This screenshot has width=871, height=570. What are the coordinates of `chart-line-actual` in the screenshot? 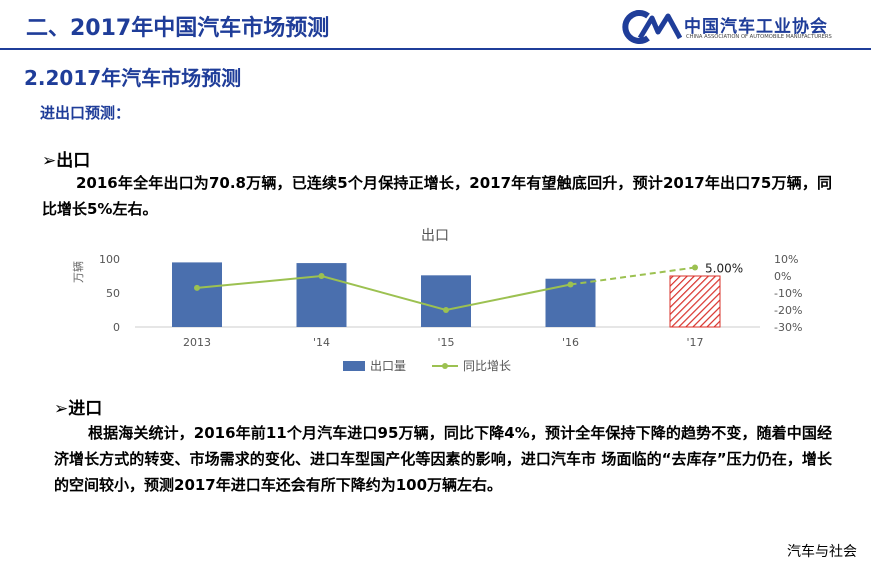 It's located at (383, 293).